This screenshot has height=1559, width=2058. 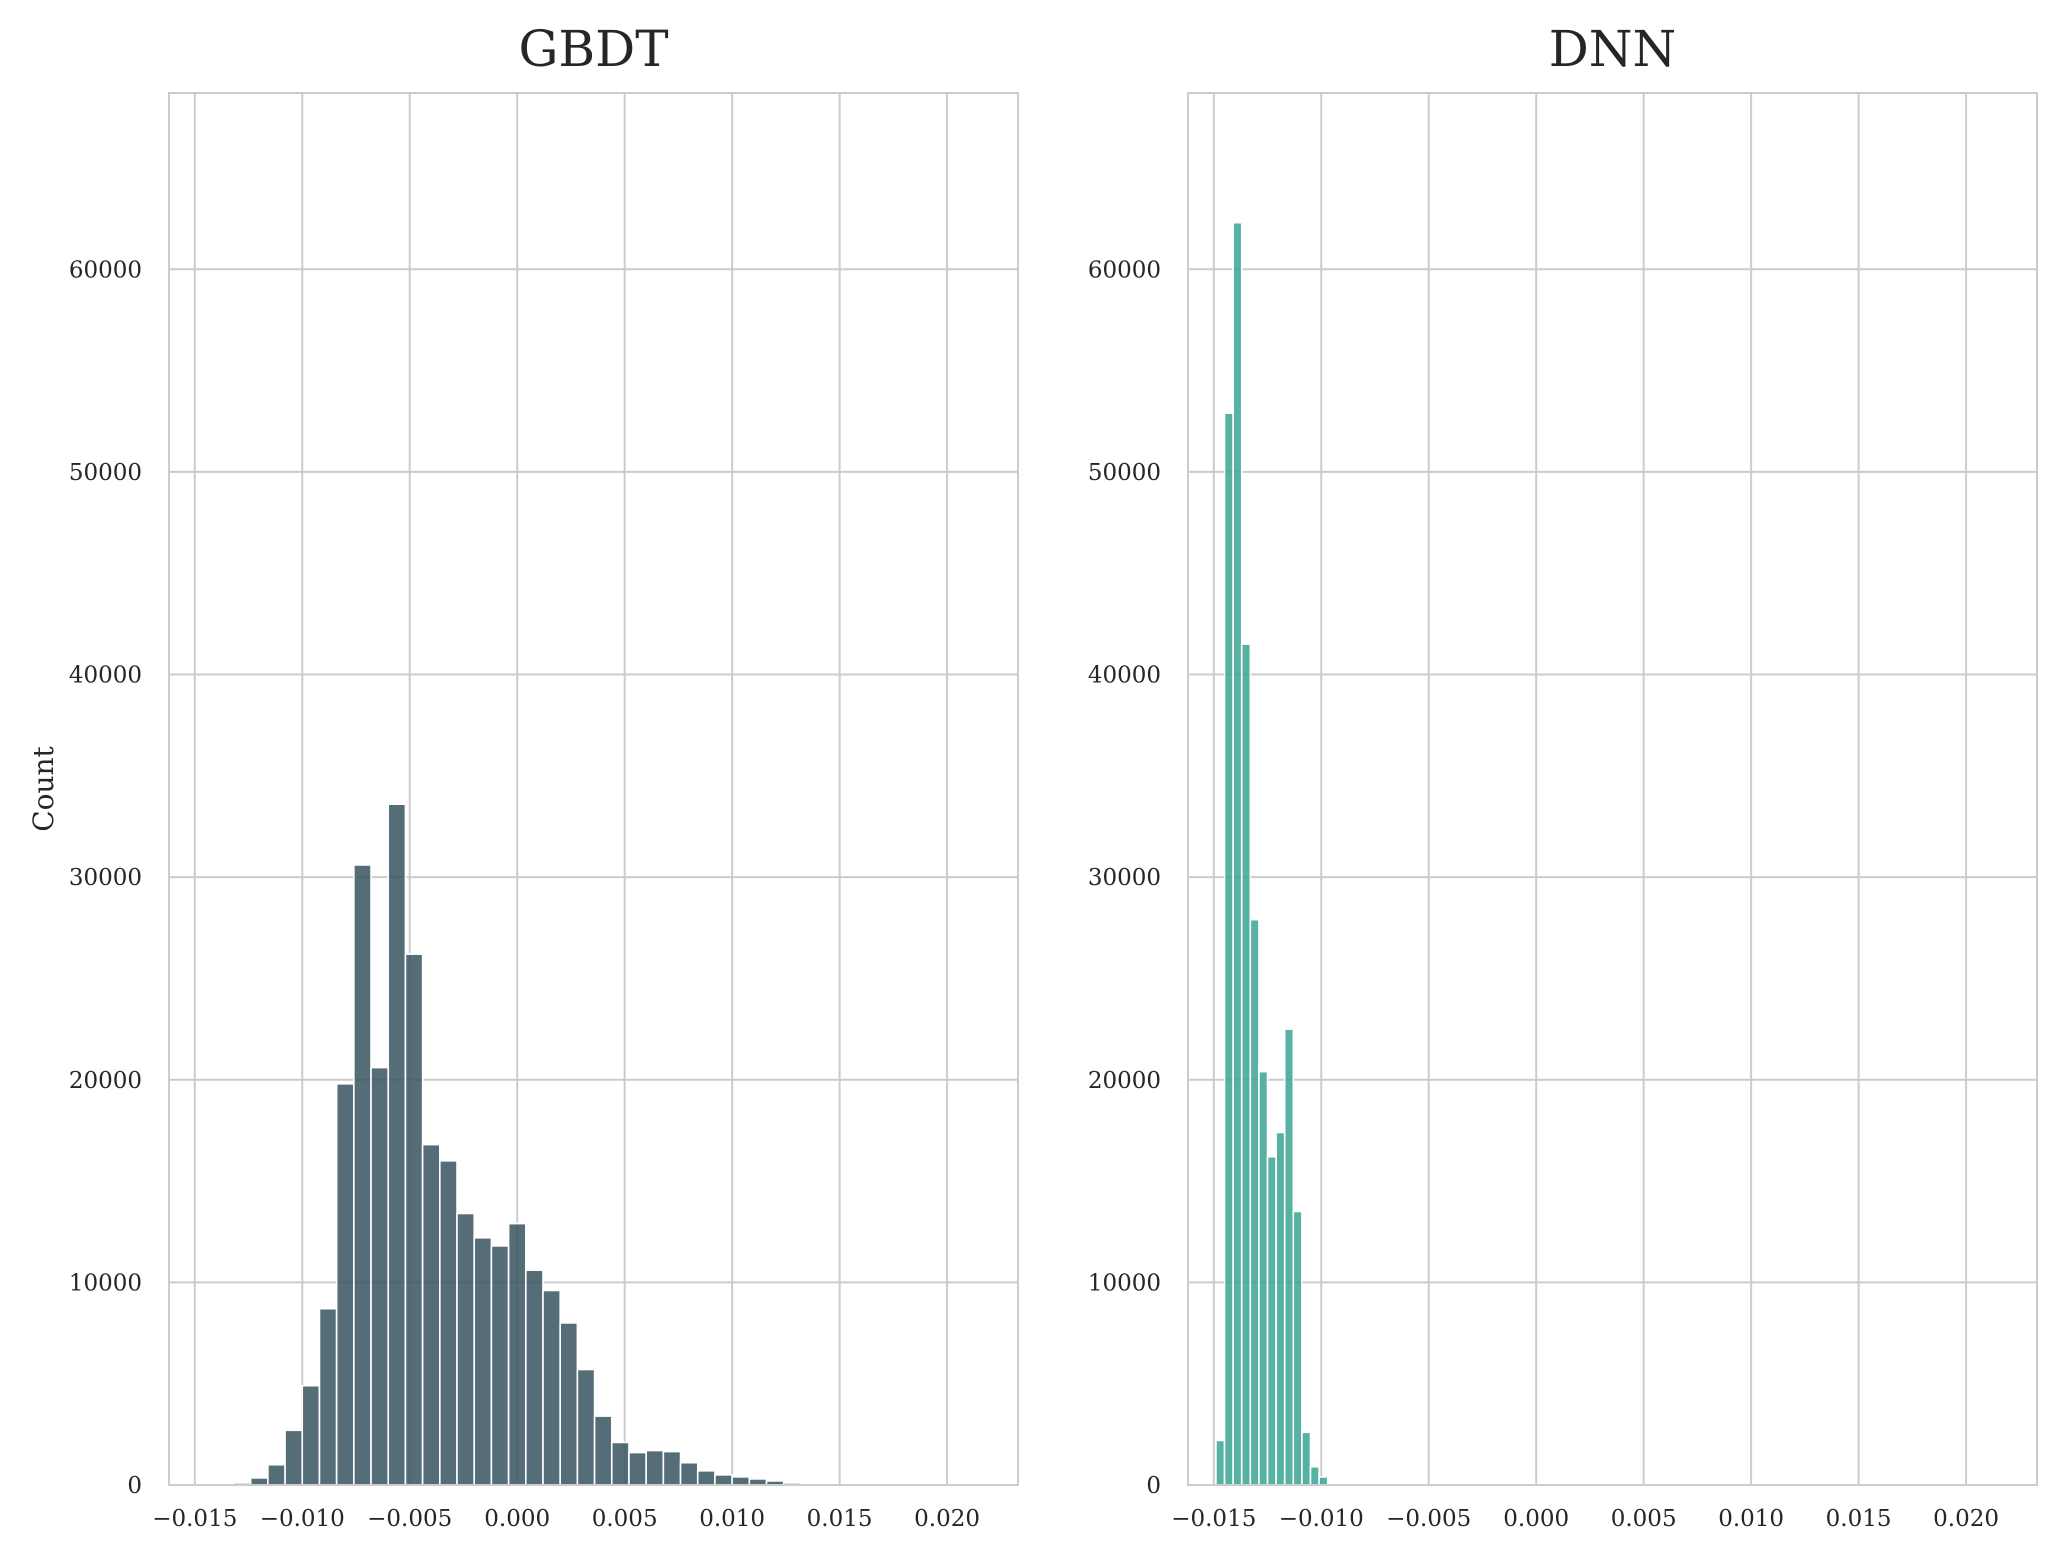 I want to click on dnn-x-tick-label: 0.020, so click(x=1966, y=1519).